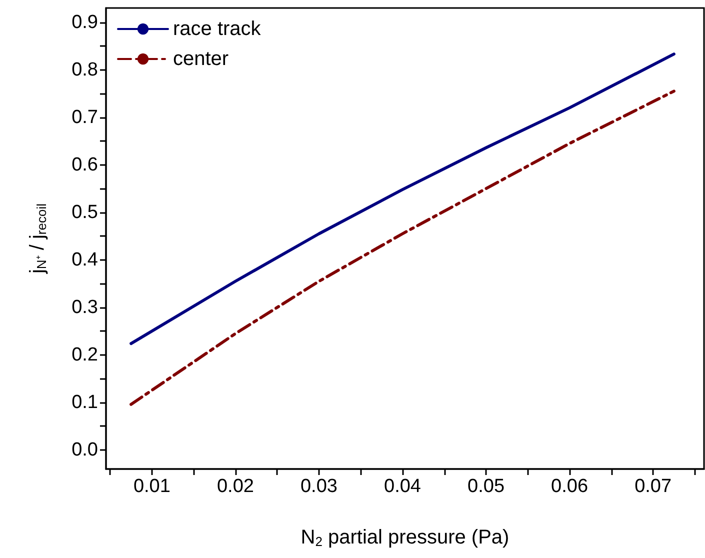 This screenshot has height=558, width=705. Describe the element at coordinates (235, 486) in the screenshot. I see `x-tick-label: 0.02` at that location.